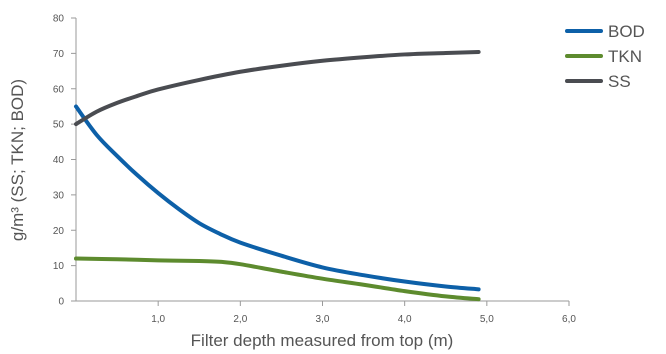  I want to click on y-tick-label: 30, so click(59, 195).